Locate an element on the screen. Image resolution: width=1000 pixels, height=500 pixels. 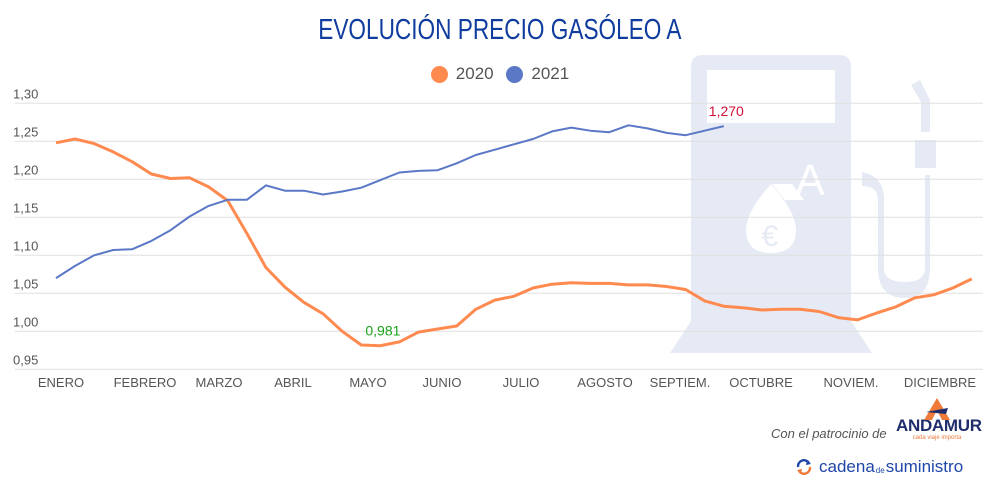
legend-marker-2021 is located at coordinates (515, 74).